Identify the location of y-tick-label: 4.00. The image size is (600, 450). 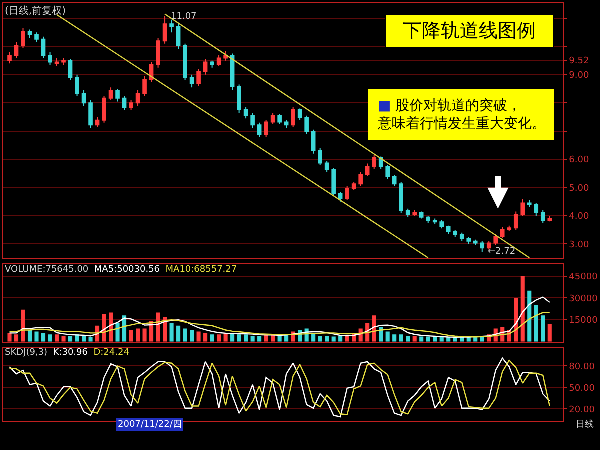
(579, 217).